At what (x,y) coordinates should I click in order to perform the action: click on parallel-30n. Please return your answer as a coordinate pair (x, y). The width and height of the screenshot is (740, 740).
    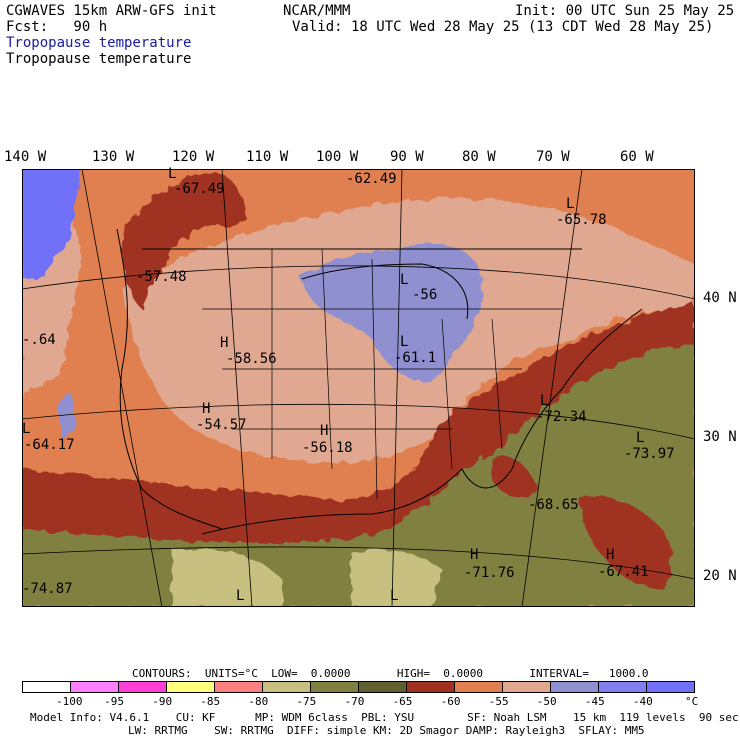
    Looking at the image, I should click on (358, 421).